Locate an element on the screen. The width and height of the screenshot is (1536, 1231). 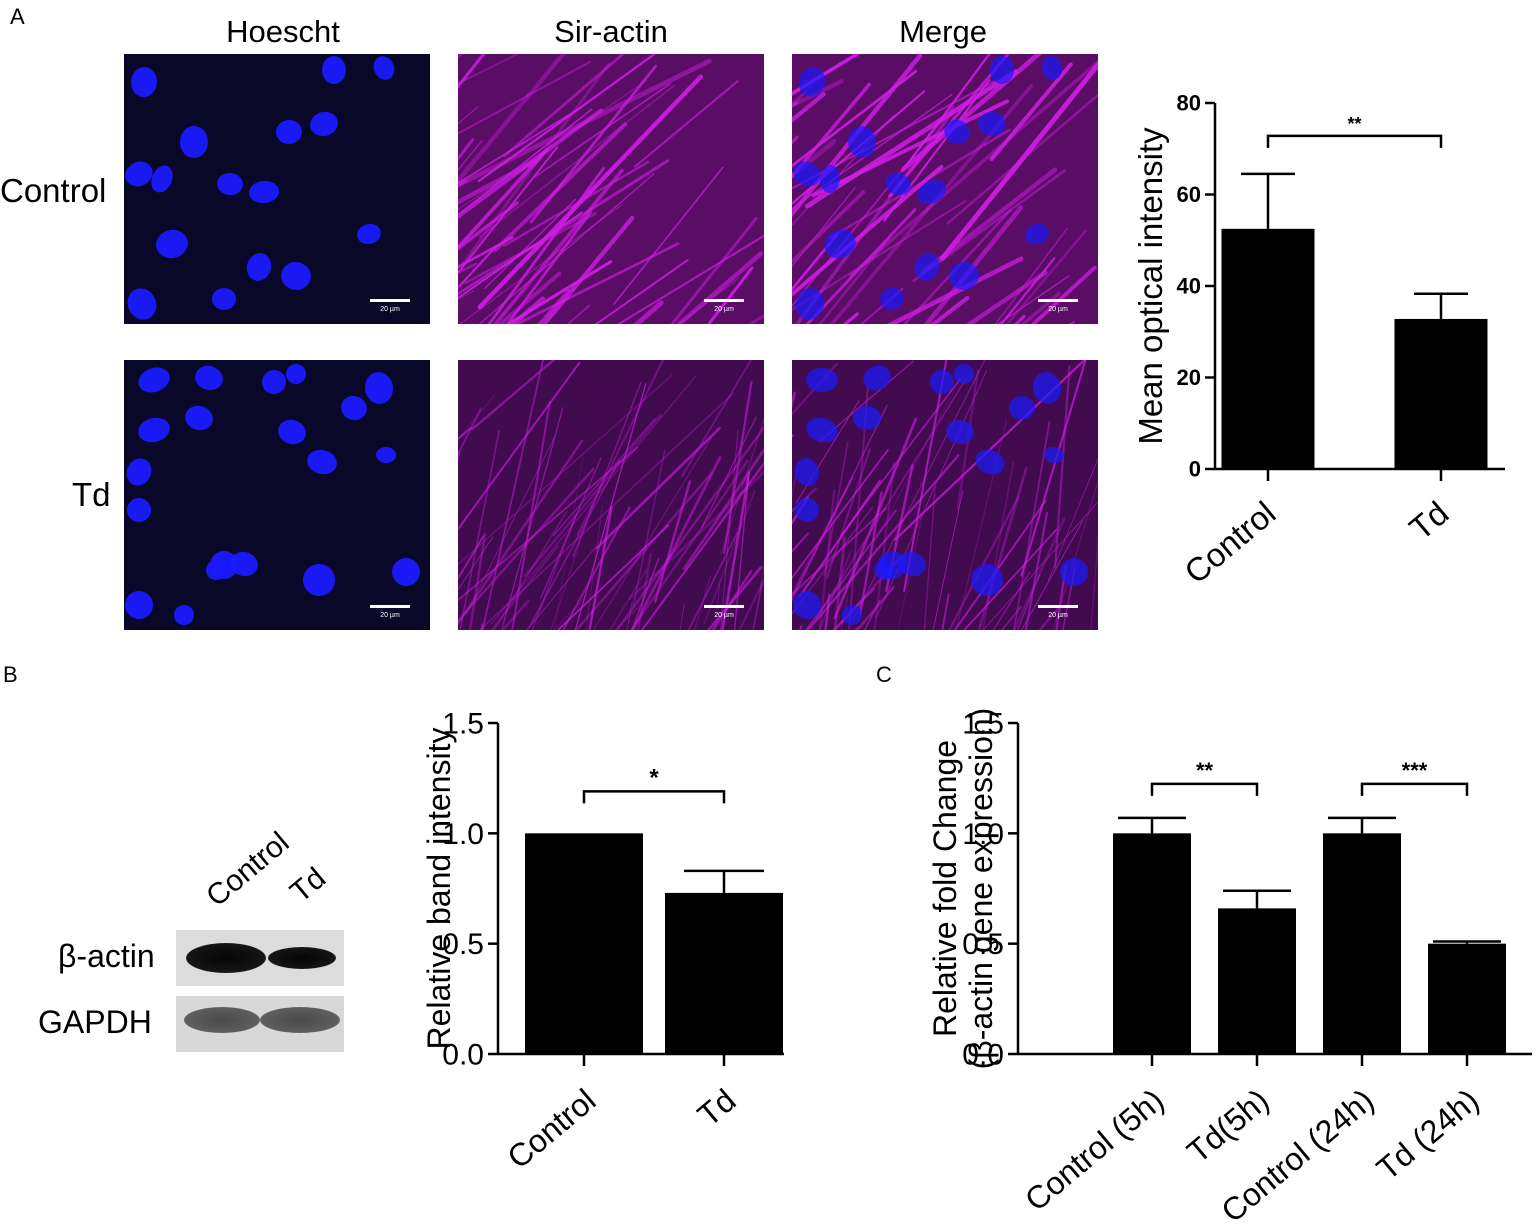
significance-label: *** is located at coordinates (1415, 770).